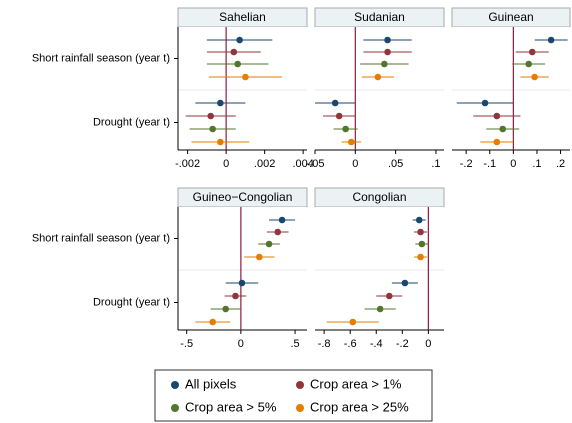 The height and width of the screenshot is (423, 572). Describe the element at coordinates (293, 395) in the screenshot. I see `legend-box` at that location.